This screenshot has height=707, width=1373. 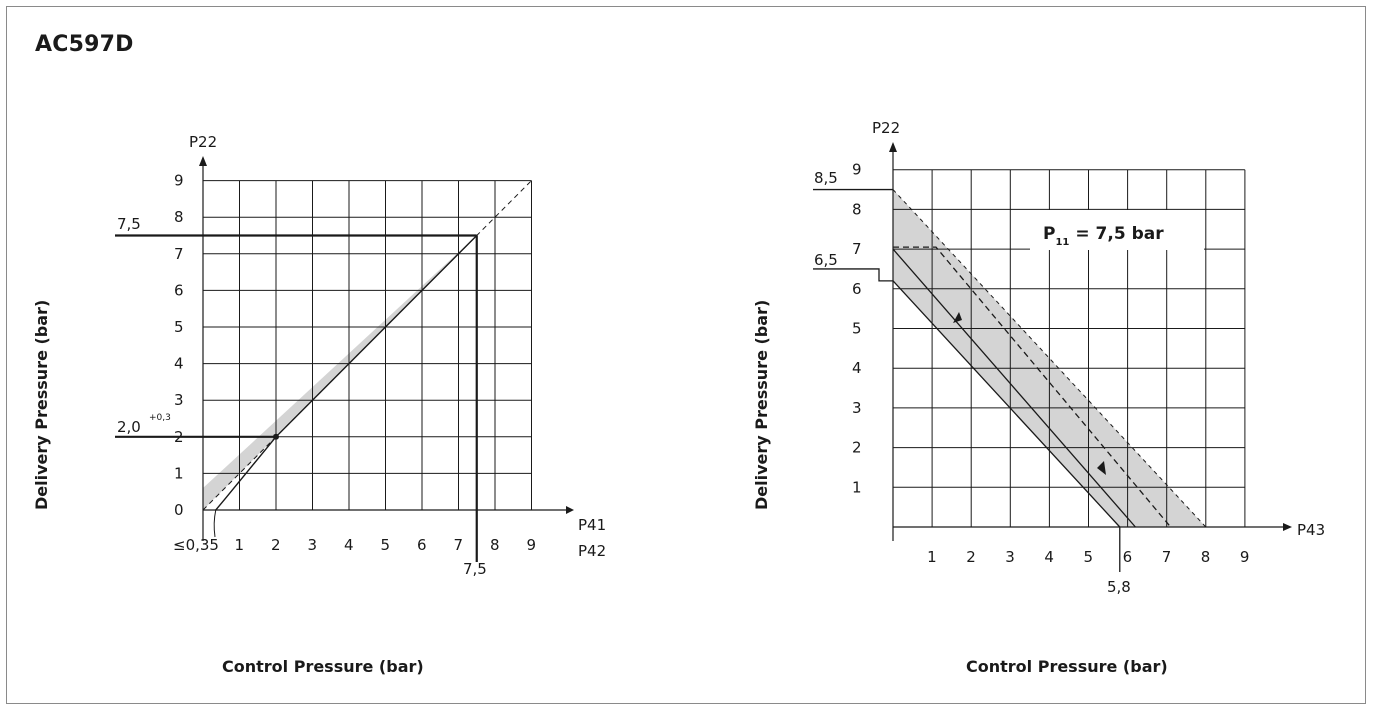 I want to click on characteristic-curve, so click(x=346, y=373).